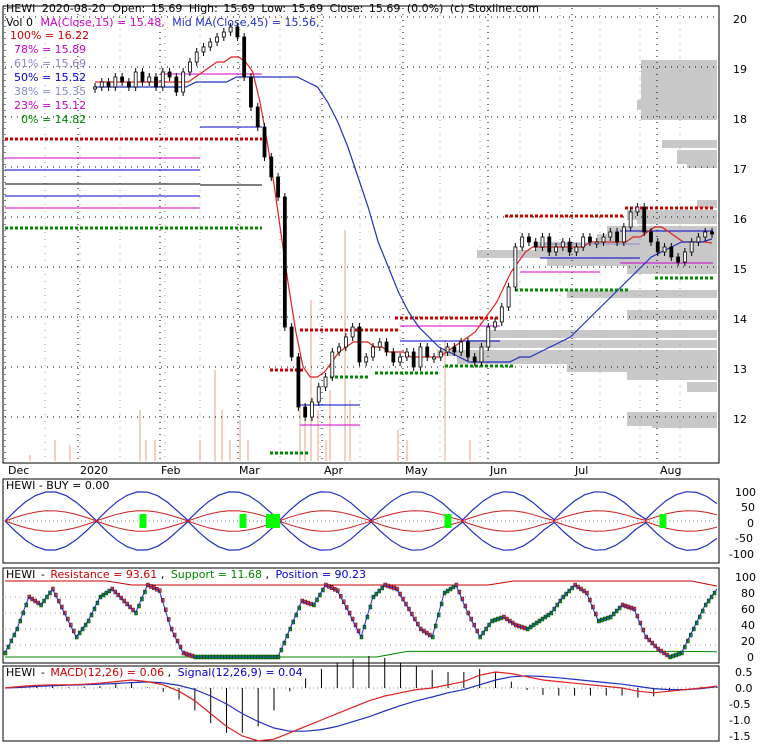 The image size is (780, 745). I want to click on buy-upper-inner, so click(361, 516).